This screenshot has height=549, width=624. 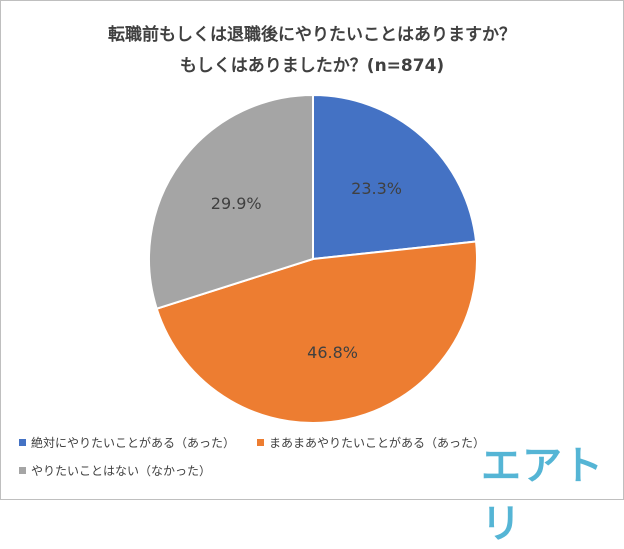 I want to click on legend-item: まあまあやりたいことがある（あった）, so click(x=371, y=442).